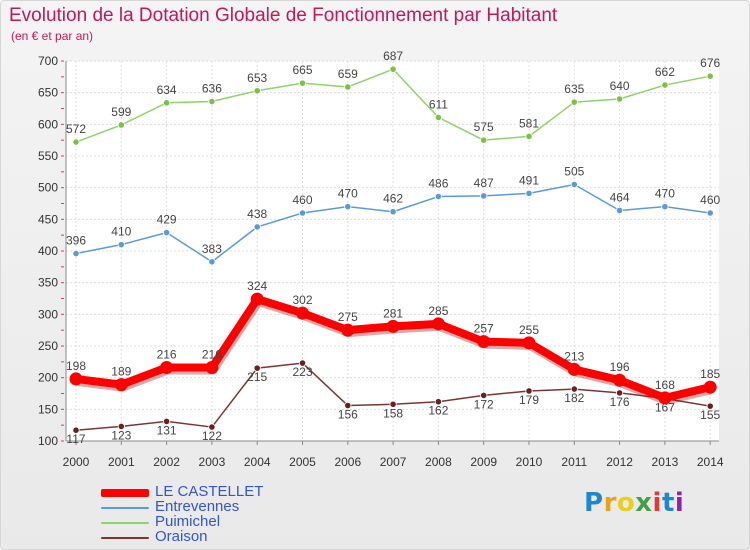  Describe the element at coordinates (484, 127) in the screenshot. I see `data-label: 575` at that location.